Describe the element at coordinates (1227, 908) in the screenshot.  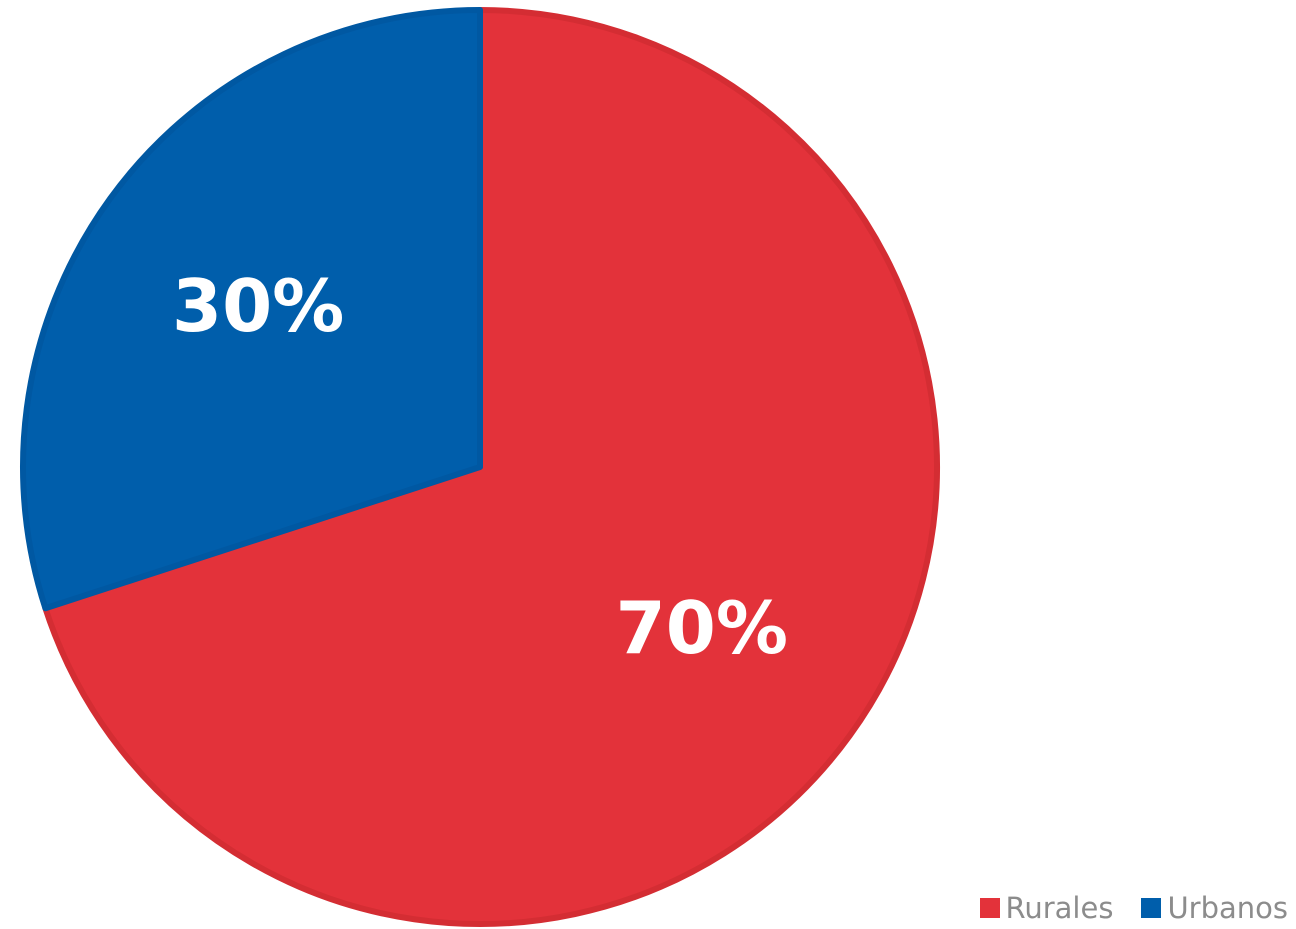
I see `legend-label-urbanos: Urbanos` at that location.